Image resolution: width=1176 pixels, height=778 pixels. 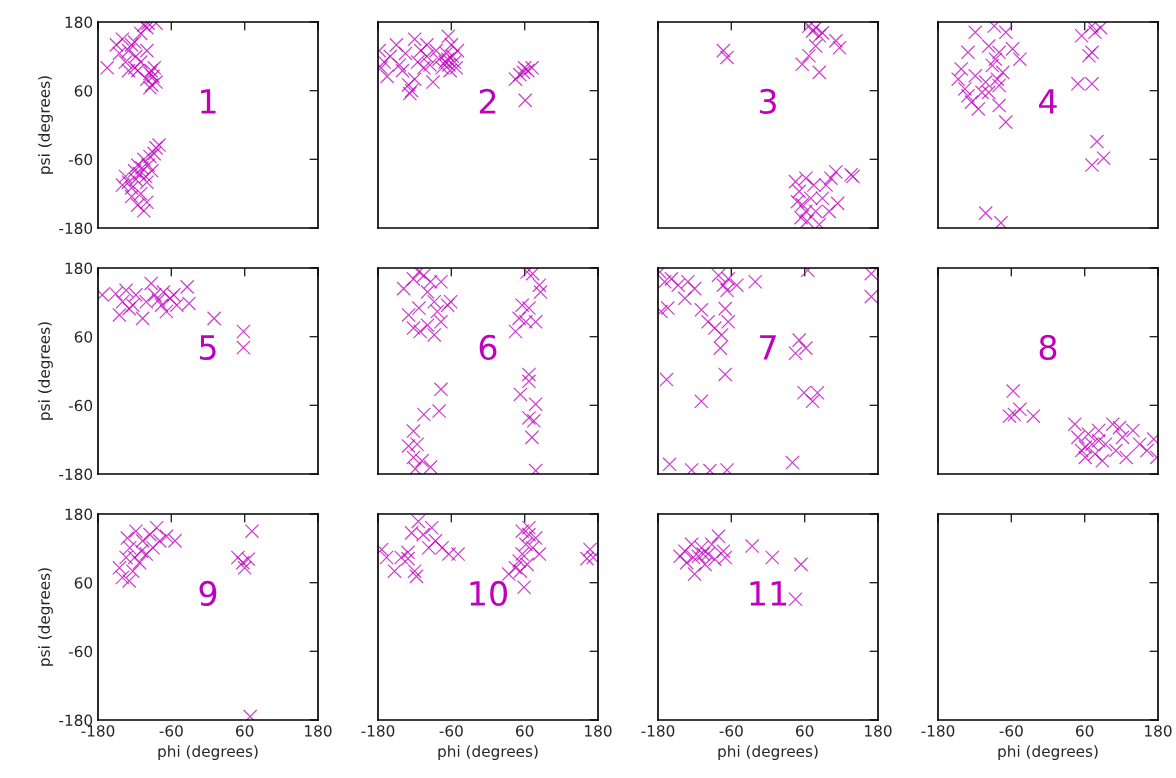 What do you see at coordinates (208, 101) in the screenshot?
I see `annotation: 1` at bounding box center [208, 101].